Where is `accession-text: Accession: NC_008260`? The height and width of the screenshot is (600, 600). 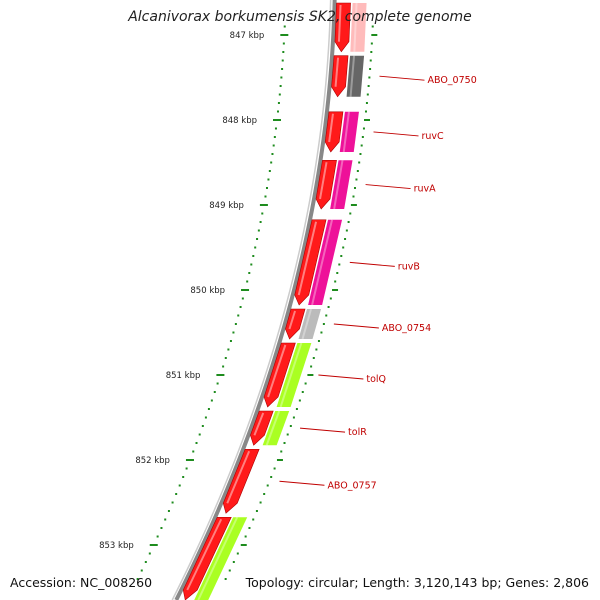 accession-text: Accession: NC_008260 is located at coordinates (81, 582).